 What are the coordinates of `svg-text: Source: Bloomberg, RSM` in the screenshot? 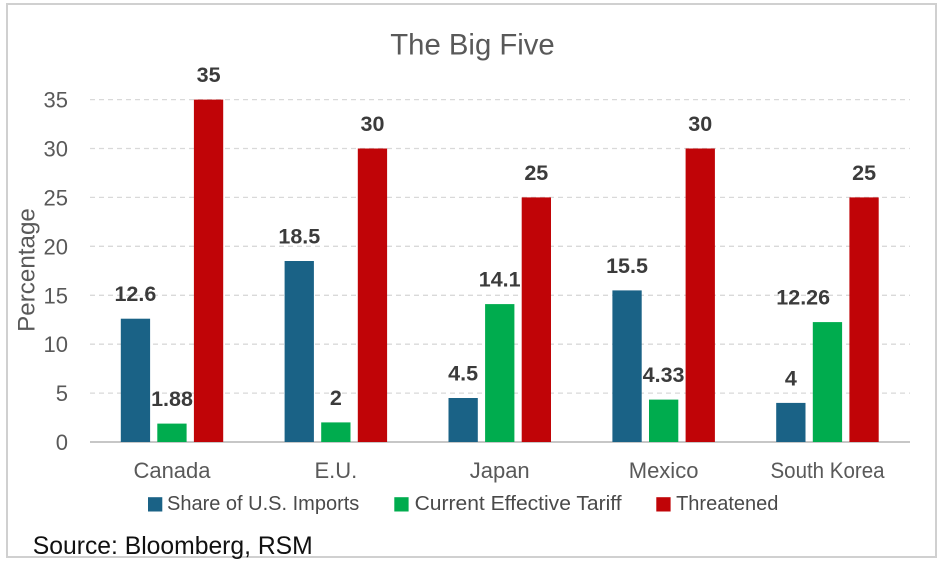 It's located at (173, 546).